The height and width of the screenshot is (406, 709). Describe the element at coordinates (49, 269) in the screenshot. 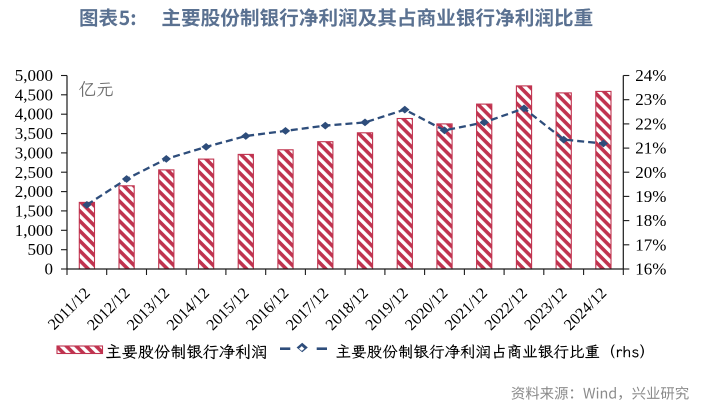

I see `svg-text: 0` at that location.